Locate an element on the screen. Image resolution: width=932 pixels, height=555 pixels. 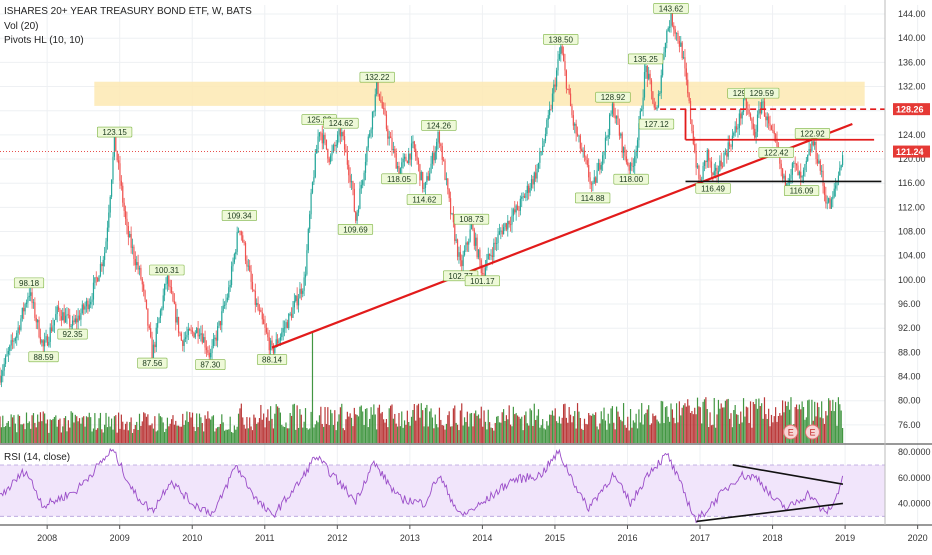
pivot-label-box is located at coordinates (399, 179).